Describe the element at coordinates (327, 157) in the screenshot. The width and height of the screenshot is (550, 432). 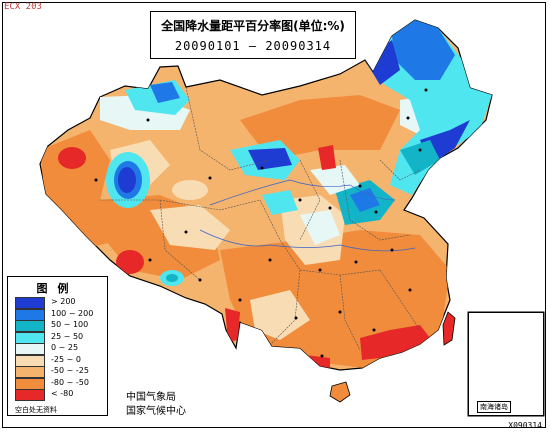
I see `zone-extreme-dry-shanxi` at that location.